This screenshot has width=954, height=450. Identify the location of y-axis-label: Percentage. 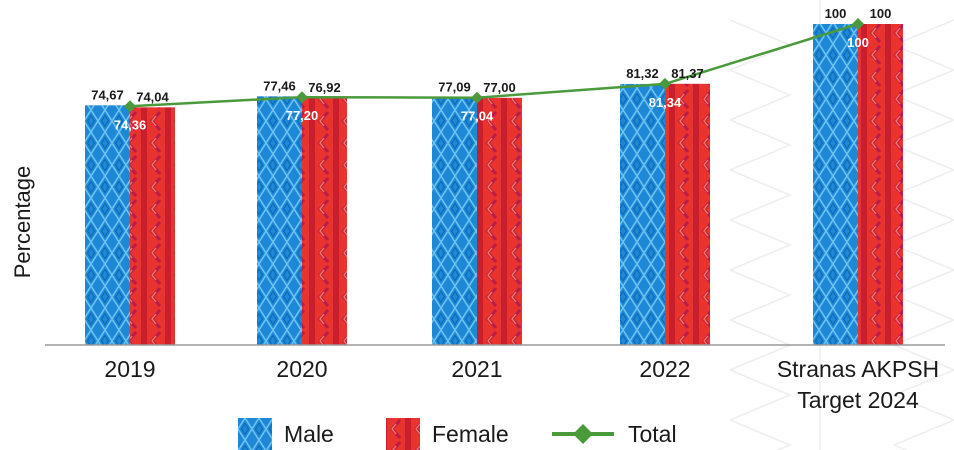
(22, 222).